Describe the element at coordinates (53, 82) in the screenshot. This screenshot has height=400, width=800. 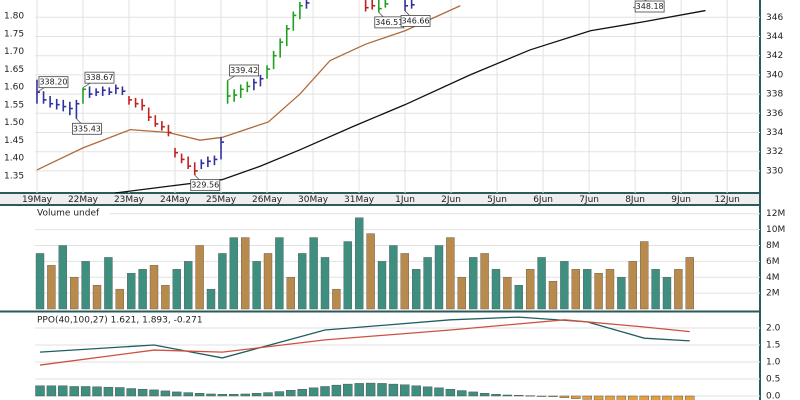
I see `annotation-label: 338.20` at that location.